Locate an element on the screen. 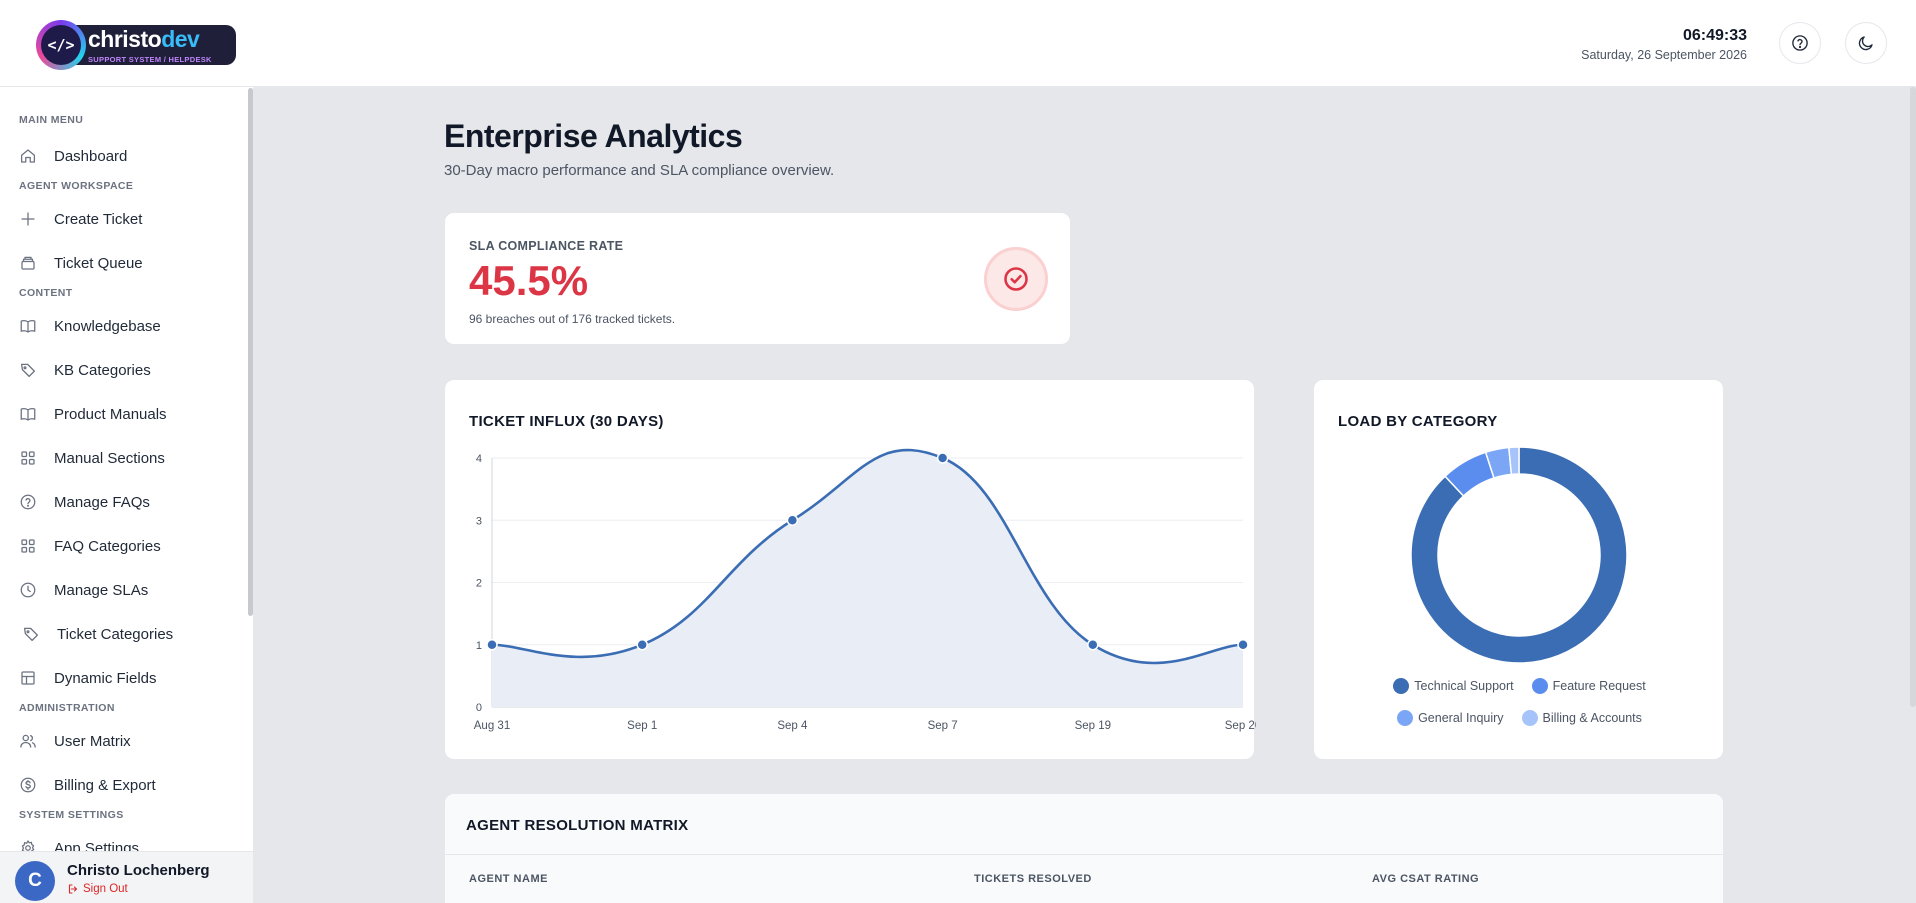 The height and width of the screenshot is (903, 1916). sign-out-link: Sign Out is located at coordinates (97, 889).